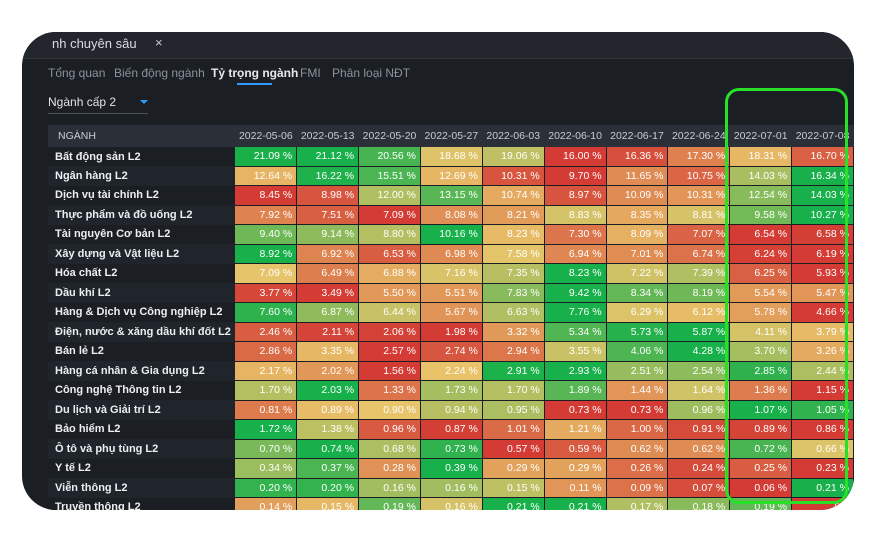  What do you see at coordinates (637, 429) in the screenshot?
I see `weight-cell: 1.00 %` at bounding box center [637, 429].